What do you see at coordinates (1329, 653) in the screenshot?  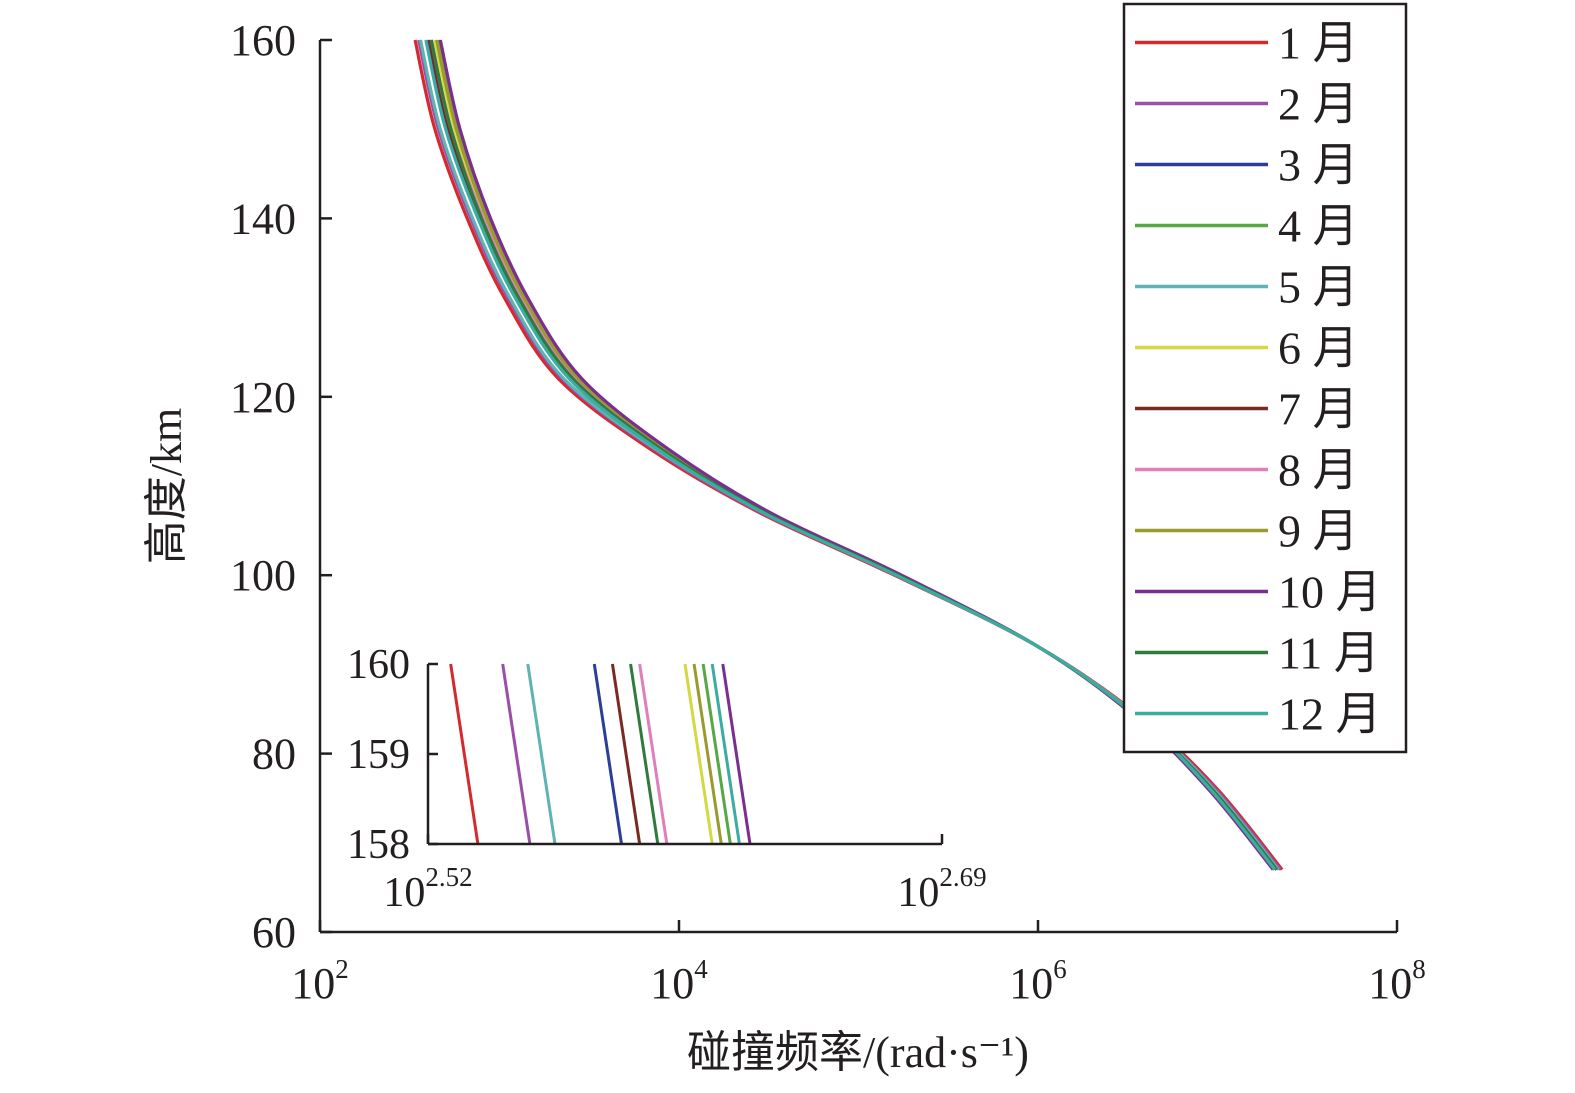 I see `legend-label-11: 11 月` at bounding box center [1329, 653].